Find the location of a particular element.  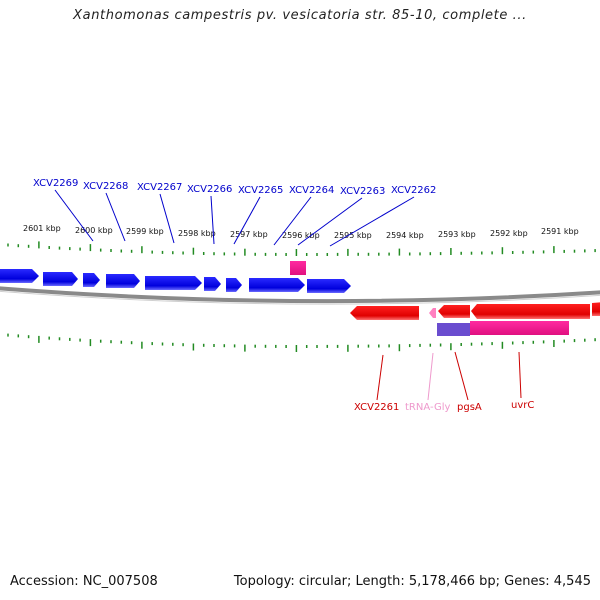

scale-label-2596: 2596 kbp is located at coordinates (301, 235).